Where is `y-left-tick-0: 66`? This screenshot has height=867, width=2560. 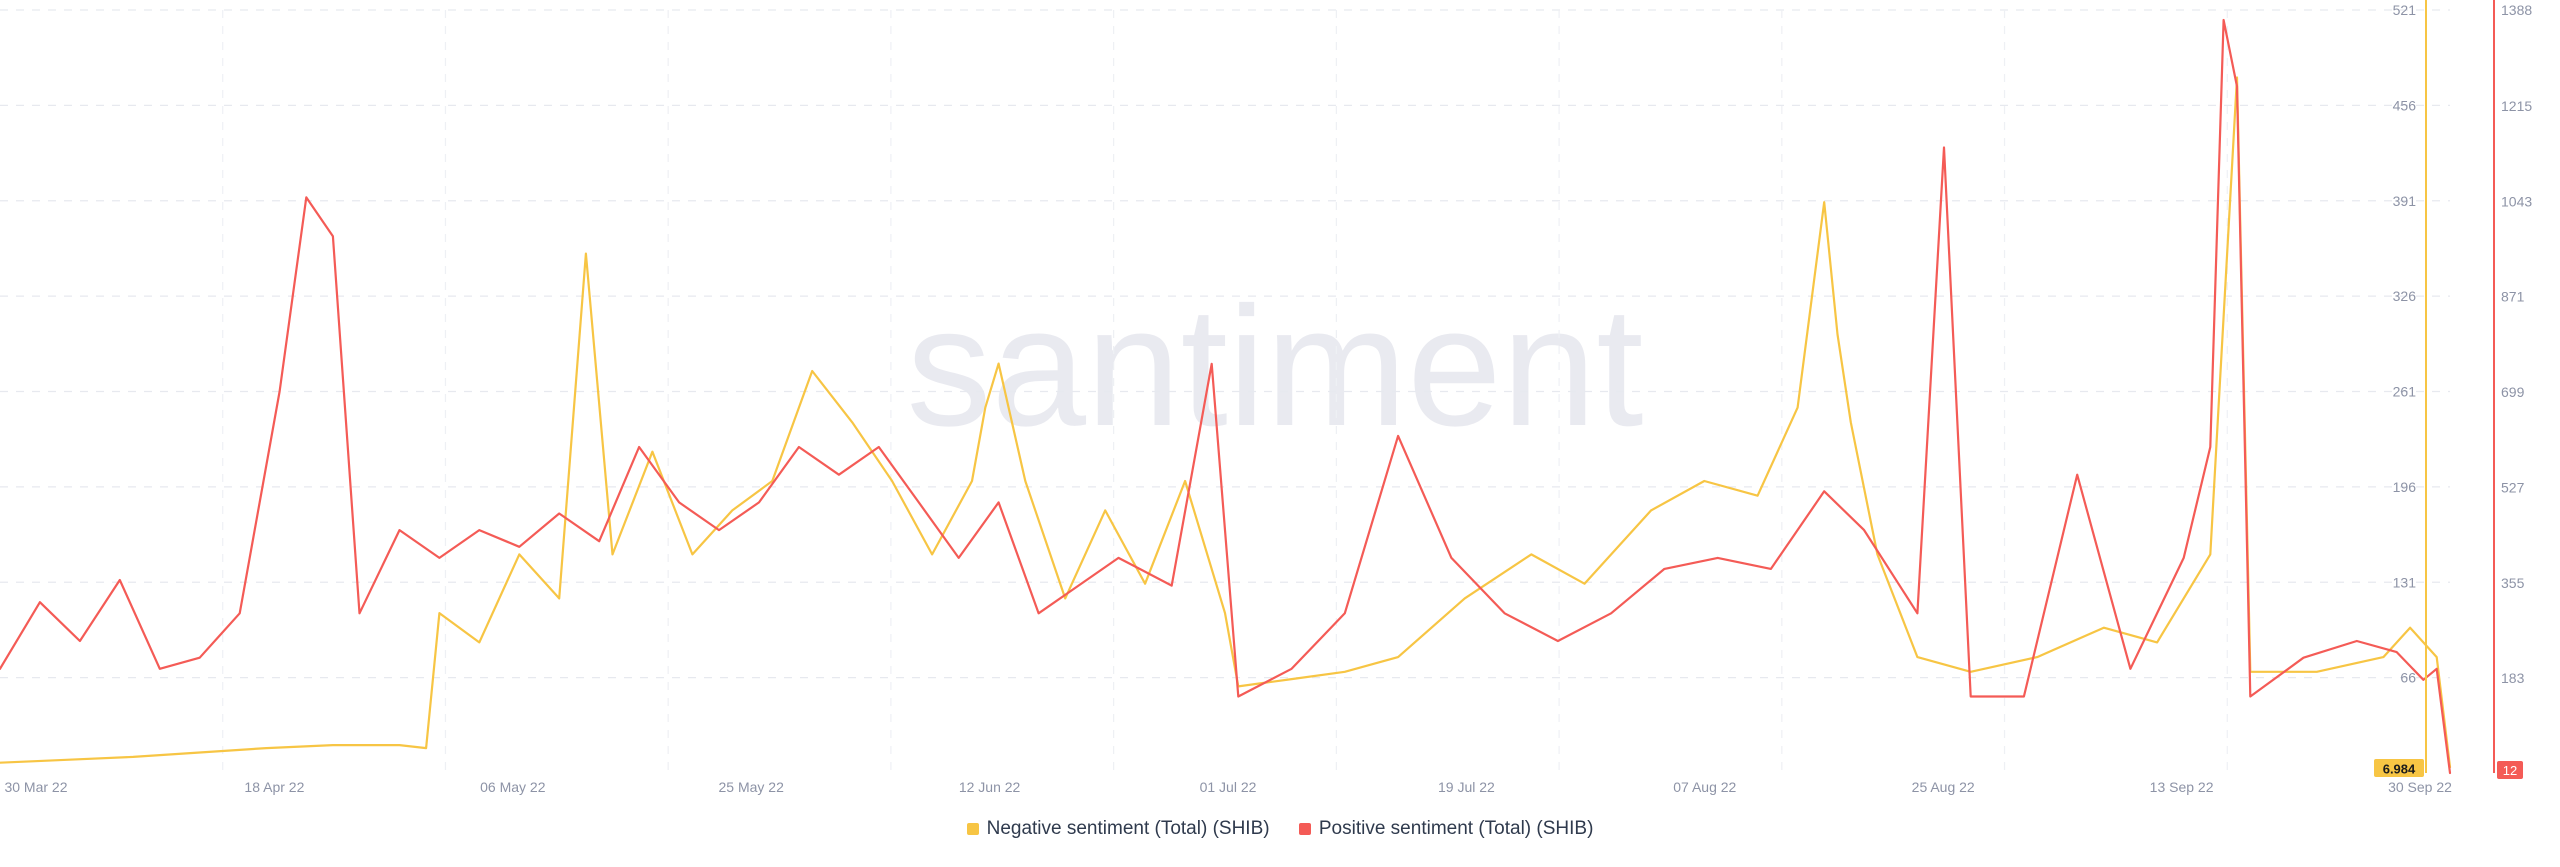
y-left-tick-0: 66 is located at coordinates (2408, 678).